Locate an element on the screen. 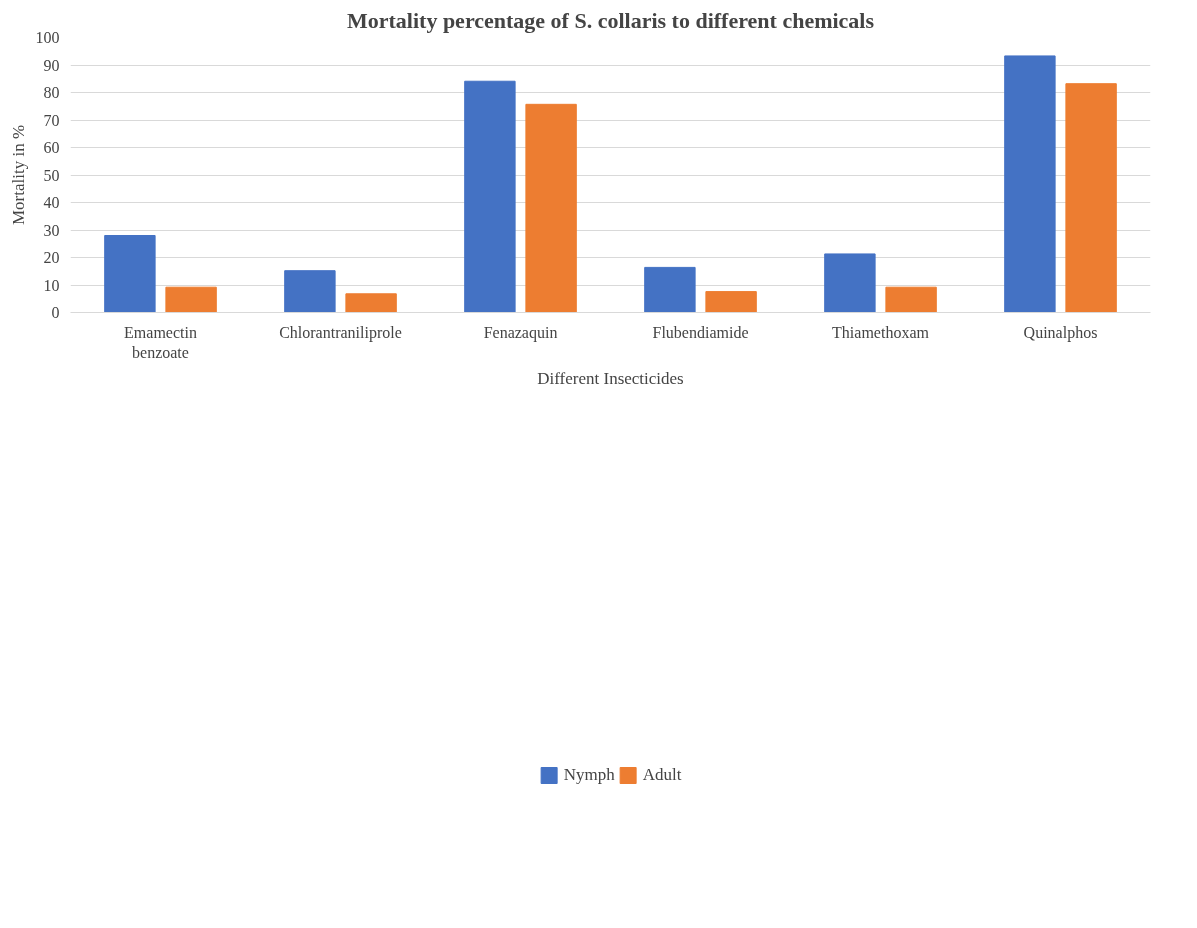  y-tick-label: 40 is located at coordinates (51, 202).